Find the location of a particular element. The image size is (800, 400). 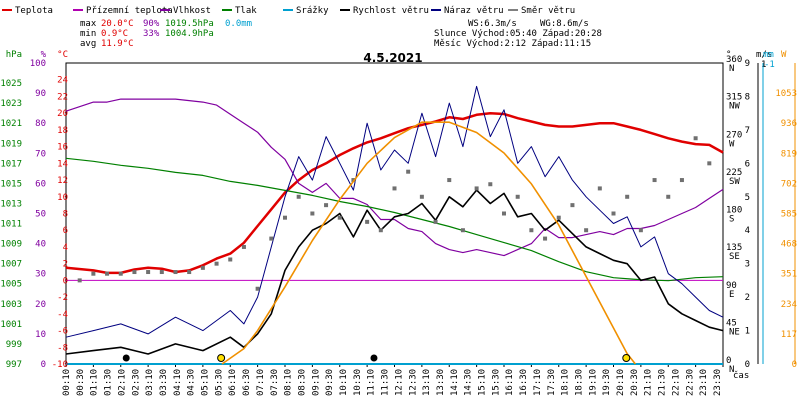

wind-tick: 2 is located at coordinates (747, 298).